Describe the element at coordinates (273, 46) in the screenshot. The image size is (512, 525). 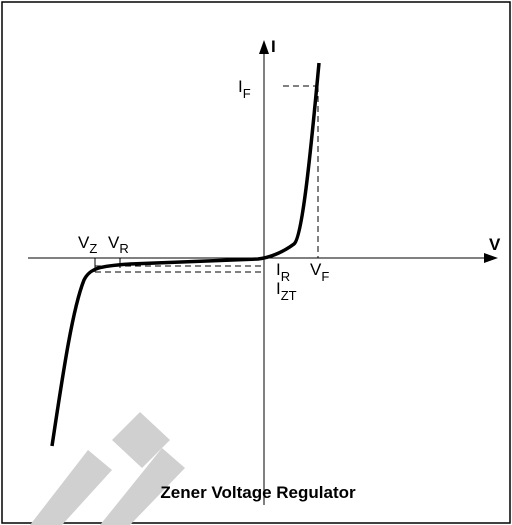
I see `y-axis-label: I` at that location.